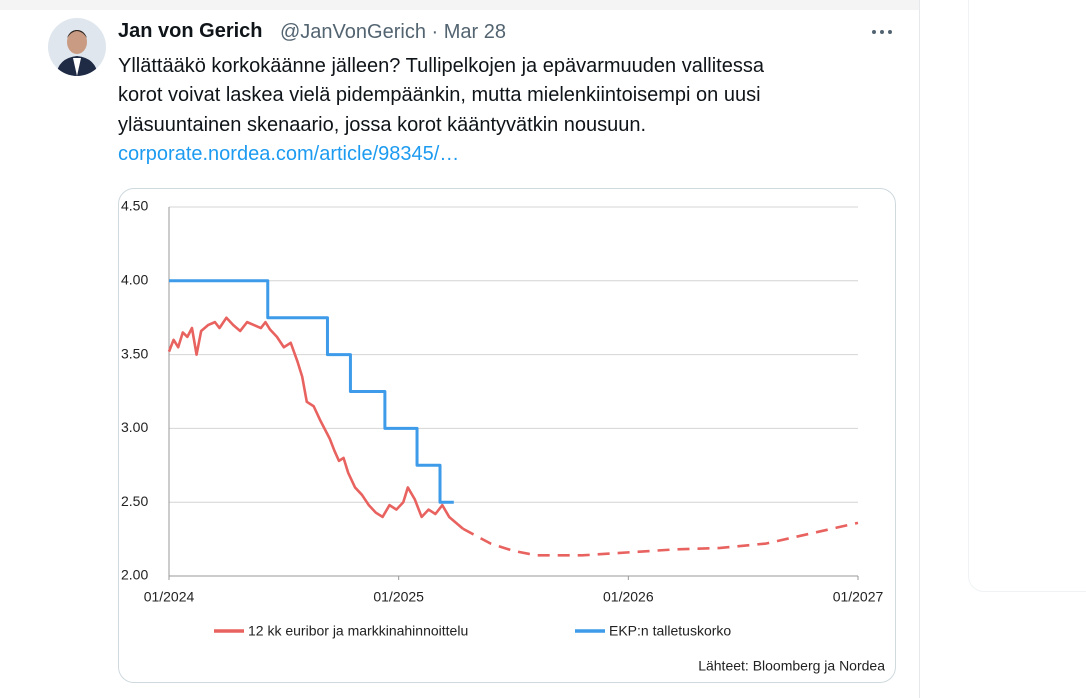 The height and width of the screenshot is (698, 1086). What do you see at coordinates (858, 597) in the screenshot?
I see `x-tick-label: 01/2027` at bounding box center [858, 597].